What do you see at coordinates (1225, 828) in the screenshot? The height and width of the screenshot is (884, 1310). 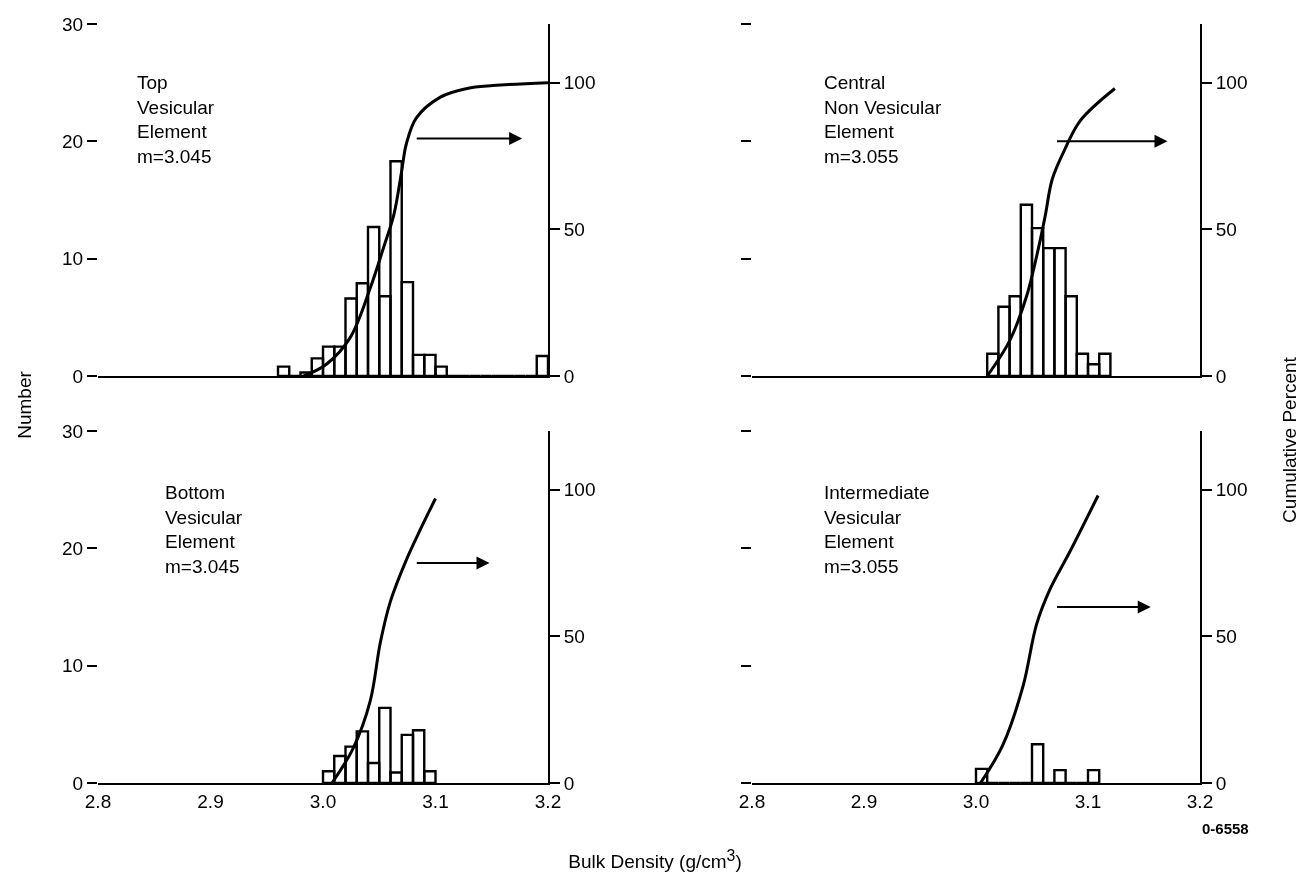 I see `text: 0-6558` at bounding box center [1225, 828].